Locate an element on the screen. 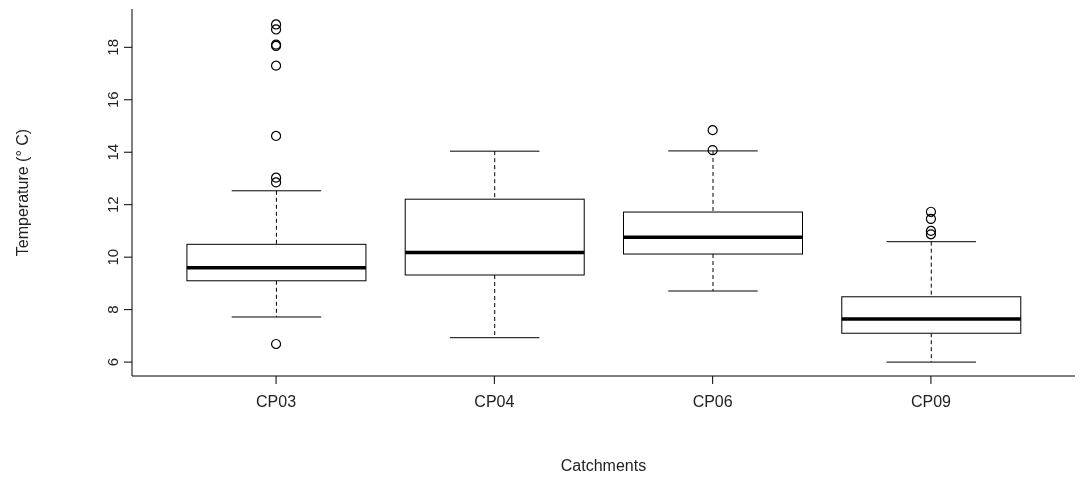 The height and width of the screenshot is (485, 1085). x-tick-label: CP09 is located at coordinates (931, 402).